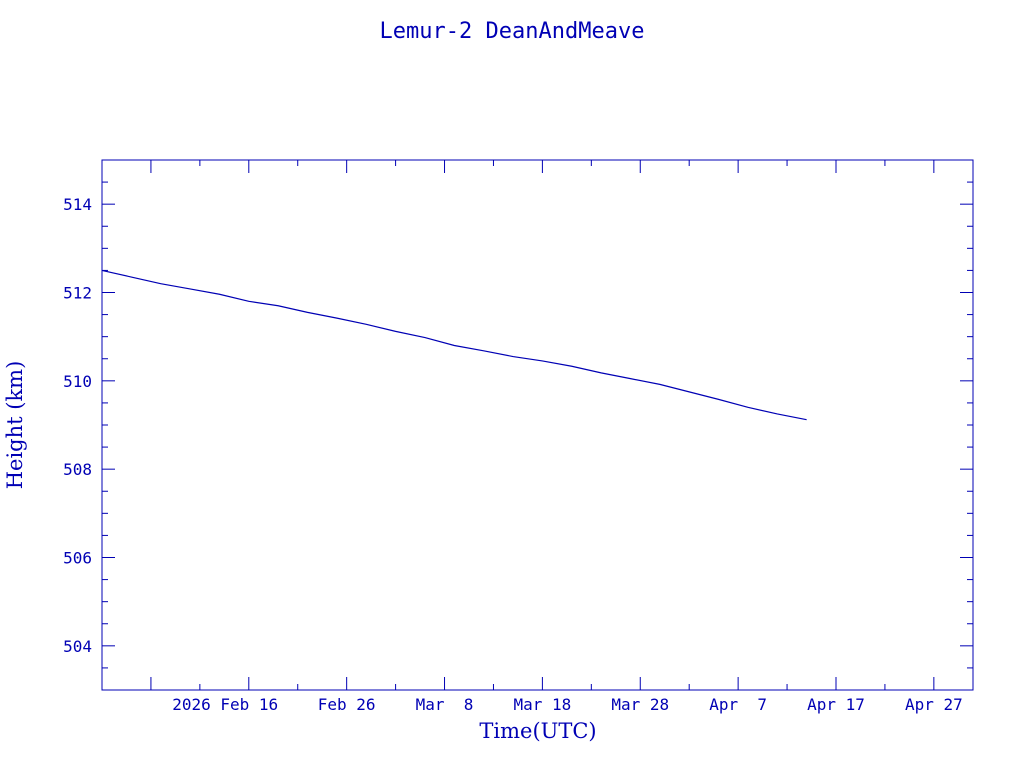 The width and height of the screenshot is (1024, 768). What do you see at coordinates (738, 704) in the screenshot?
I see `x-tick-label: Apr 7` at bounding box center [738, 704].